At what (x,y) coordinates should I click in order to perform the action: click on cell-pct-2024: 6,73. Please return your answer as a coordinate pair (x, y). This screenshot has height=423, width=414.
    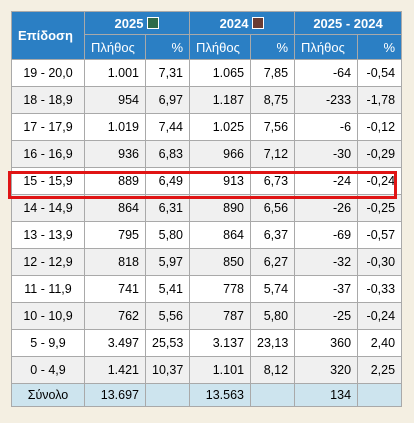
    Looking at the image, I should click on (273, 181).